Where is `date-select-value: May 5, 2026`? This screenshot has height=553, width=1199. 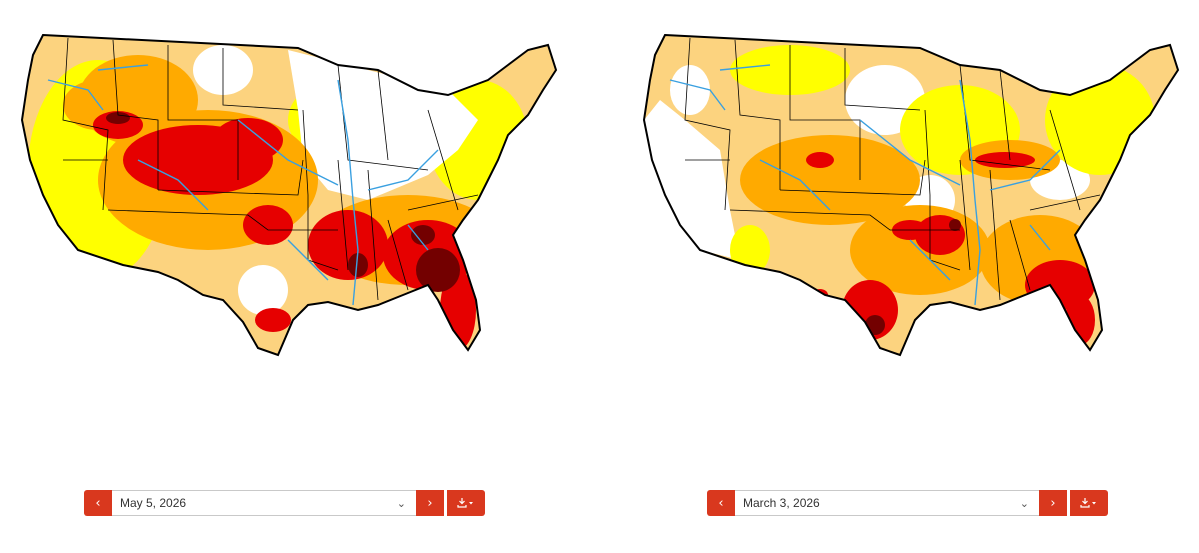
date-select-value: May 5, 2026 is located at coordinates (153, 503).